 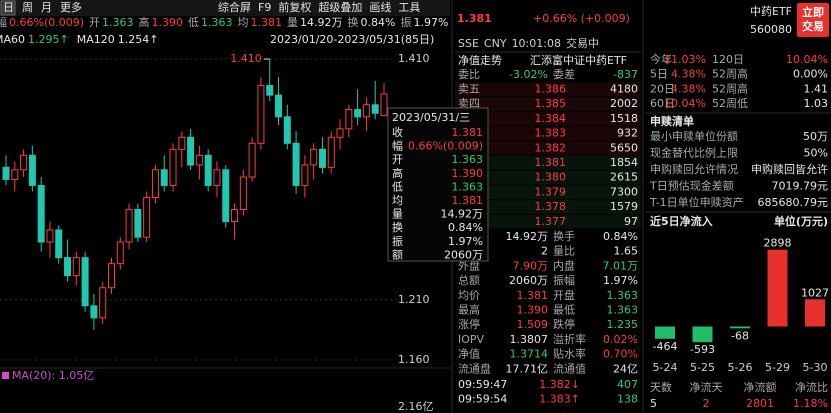 I want to click on bid-volume: 1854, so click(x=624, y=162).